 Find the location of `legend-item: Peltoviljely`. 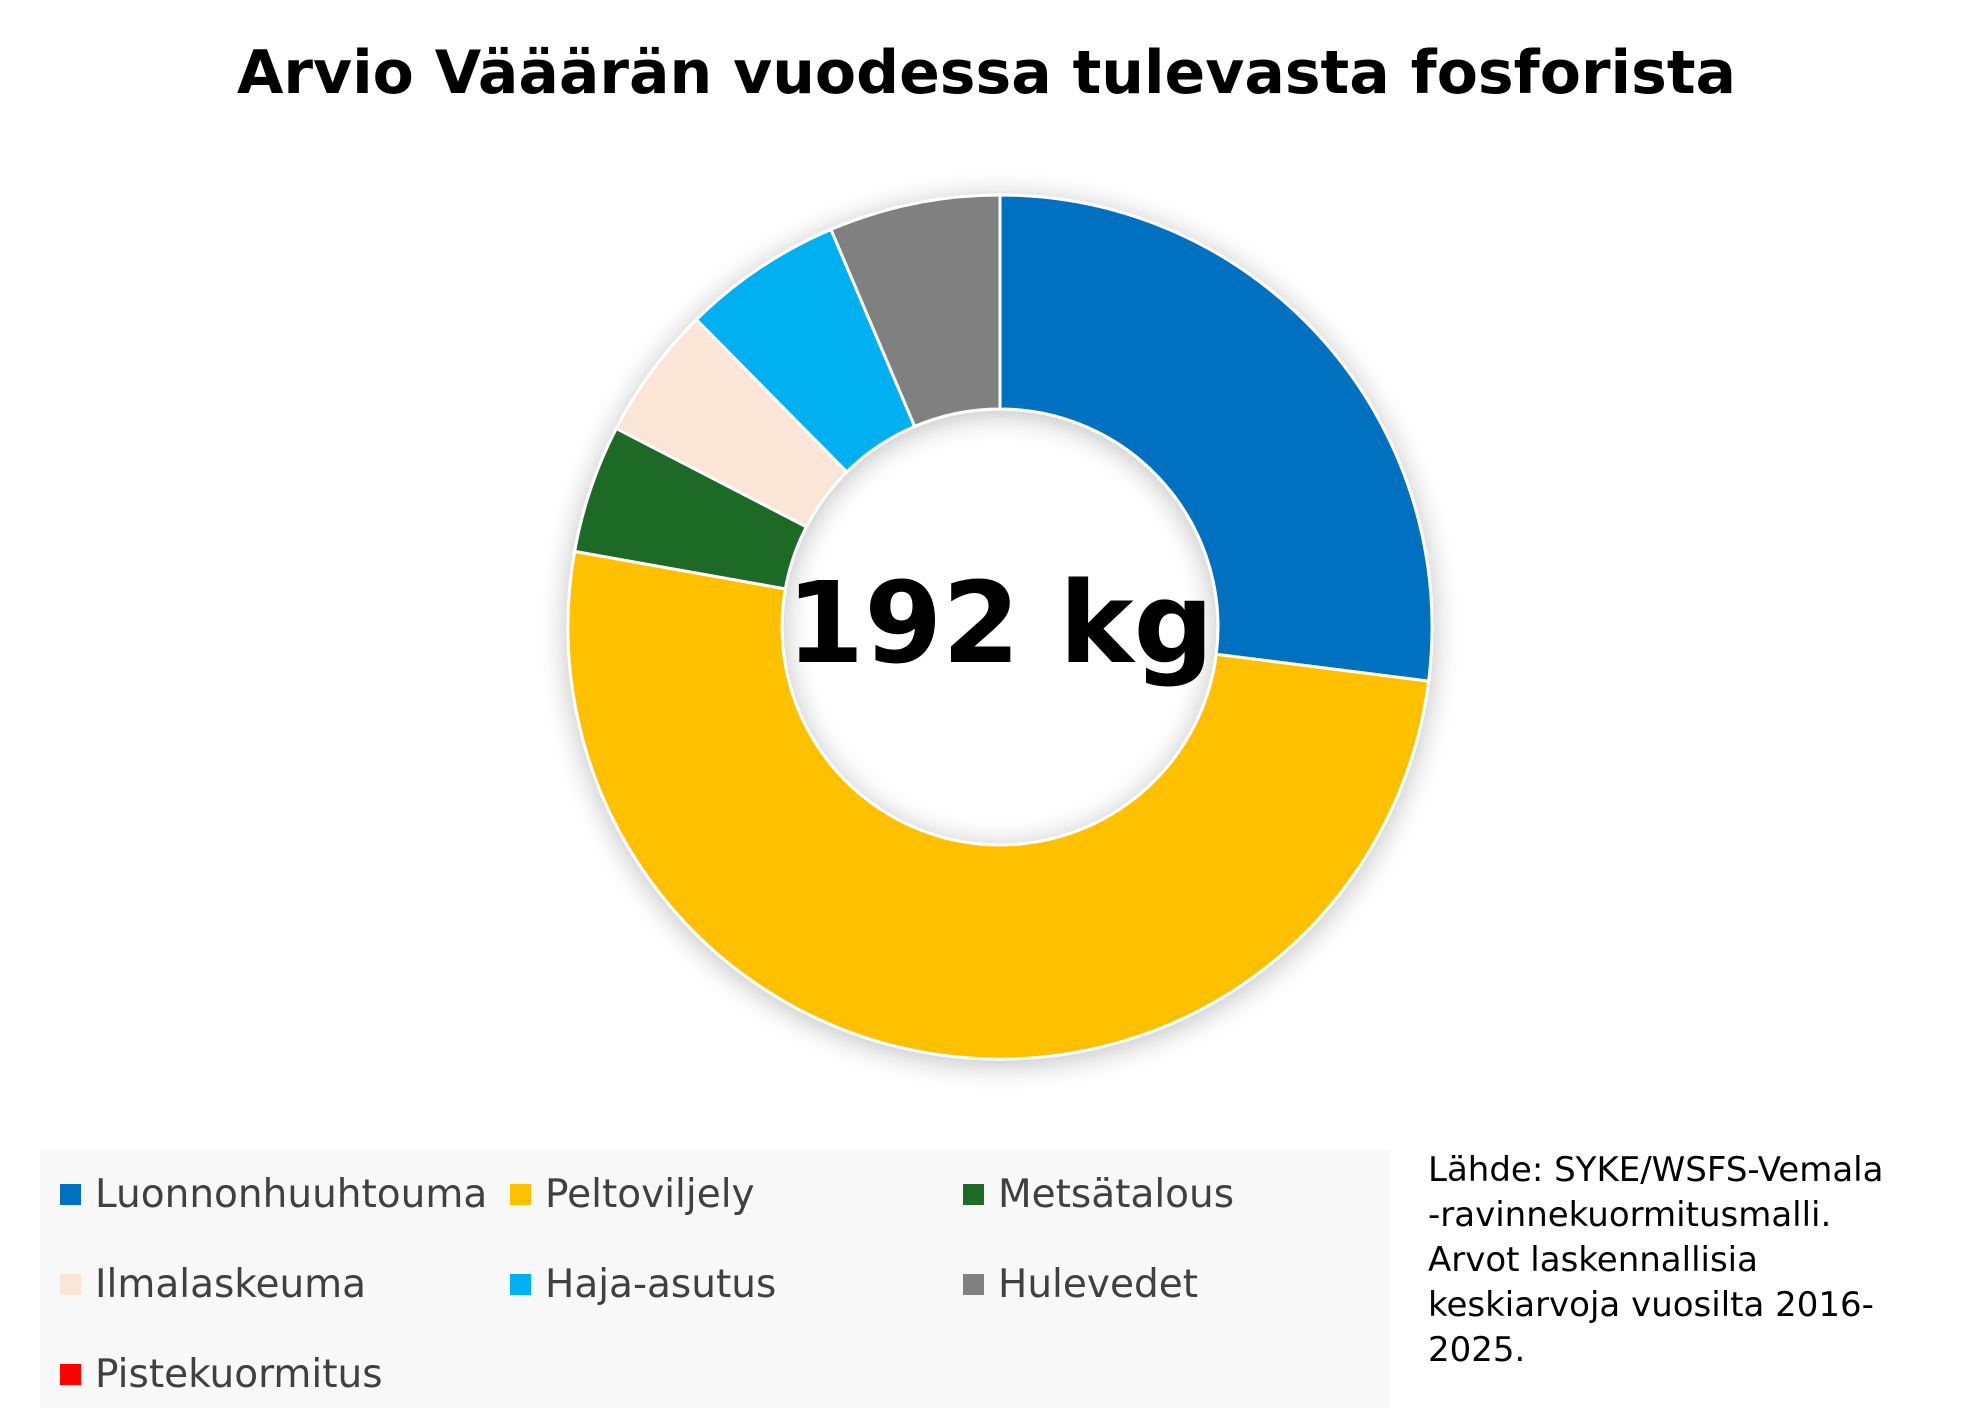

legend-item: Peltoviljely is located at coordinates (632, 1194).